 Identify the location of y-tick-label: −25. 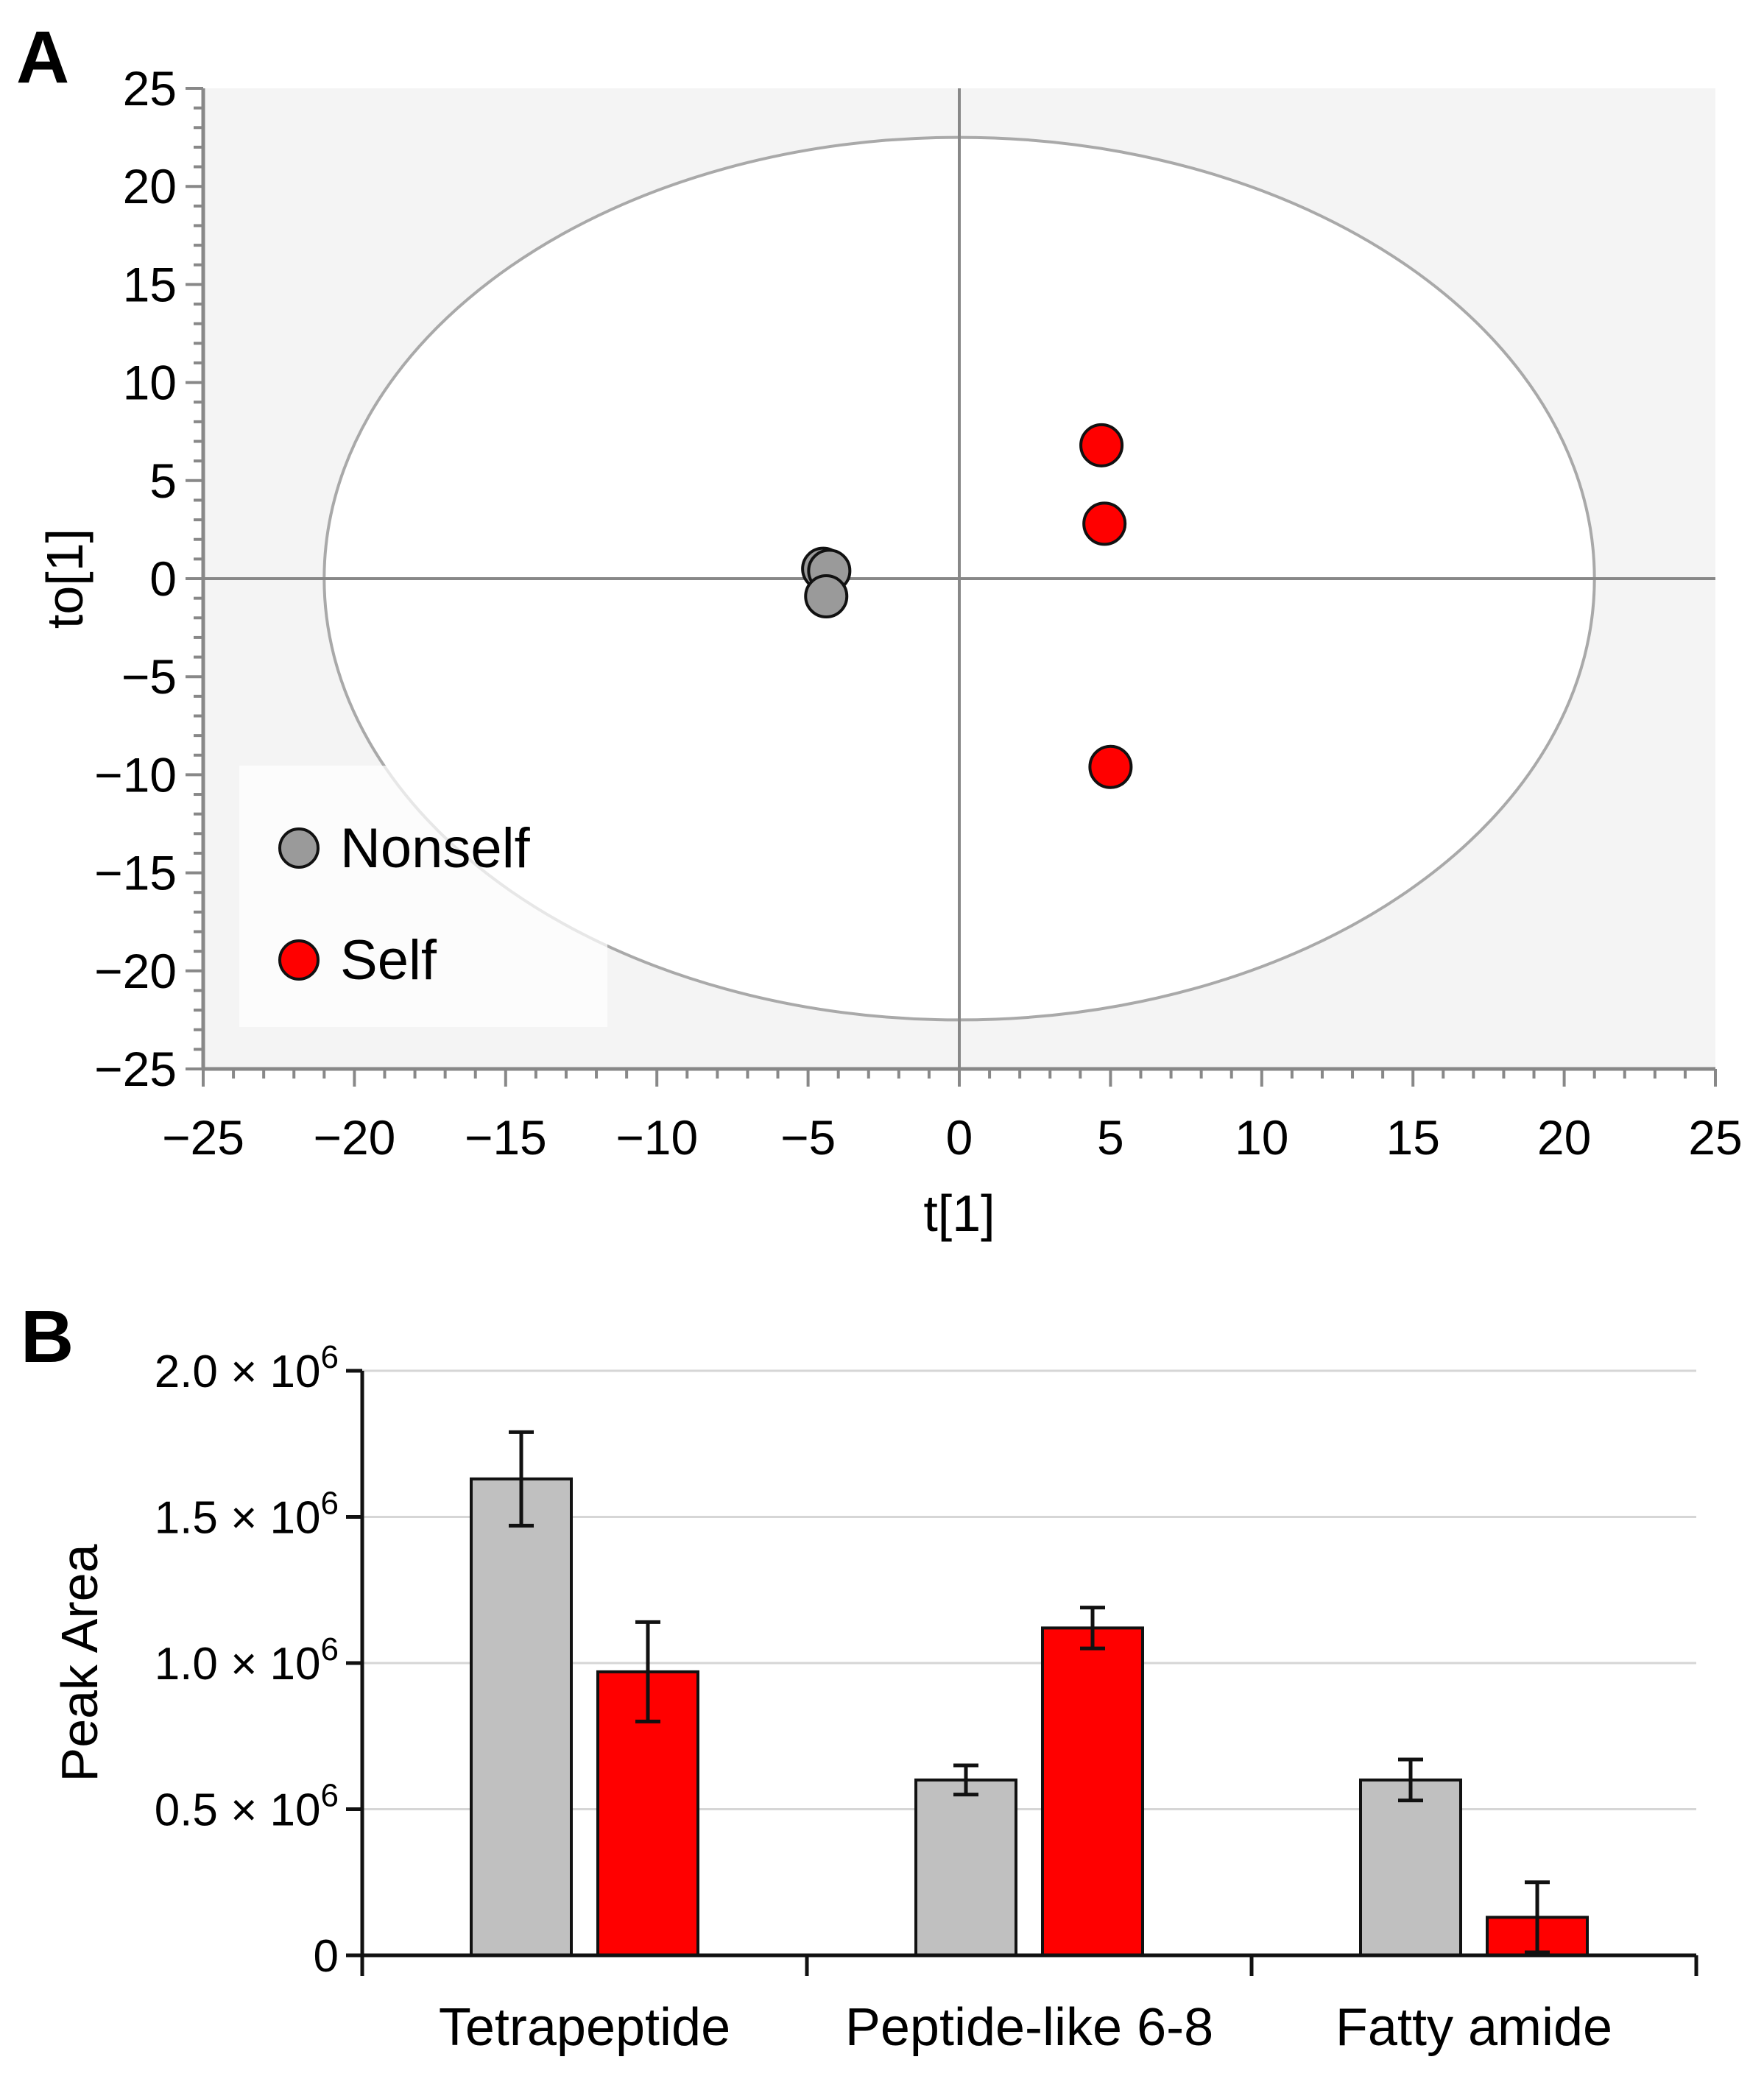
(136, 1069).